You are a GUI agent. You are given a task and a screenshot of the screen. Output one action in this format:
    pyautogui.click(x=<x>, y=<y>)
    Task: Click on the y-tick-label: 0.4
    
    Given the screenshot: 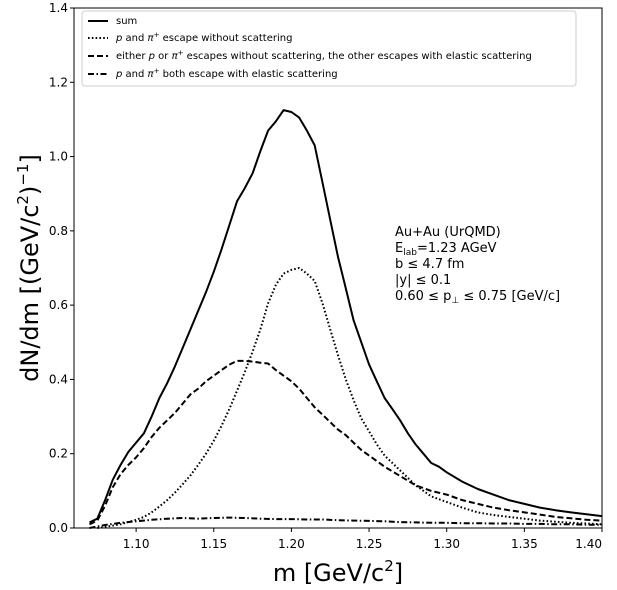 What is the action you would take?
    pyautogui.click(x=58, y=379)
    